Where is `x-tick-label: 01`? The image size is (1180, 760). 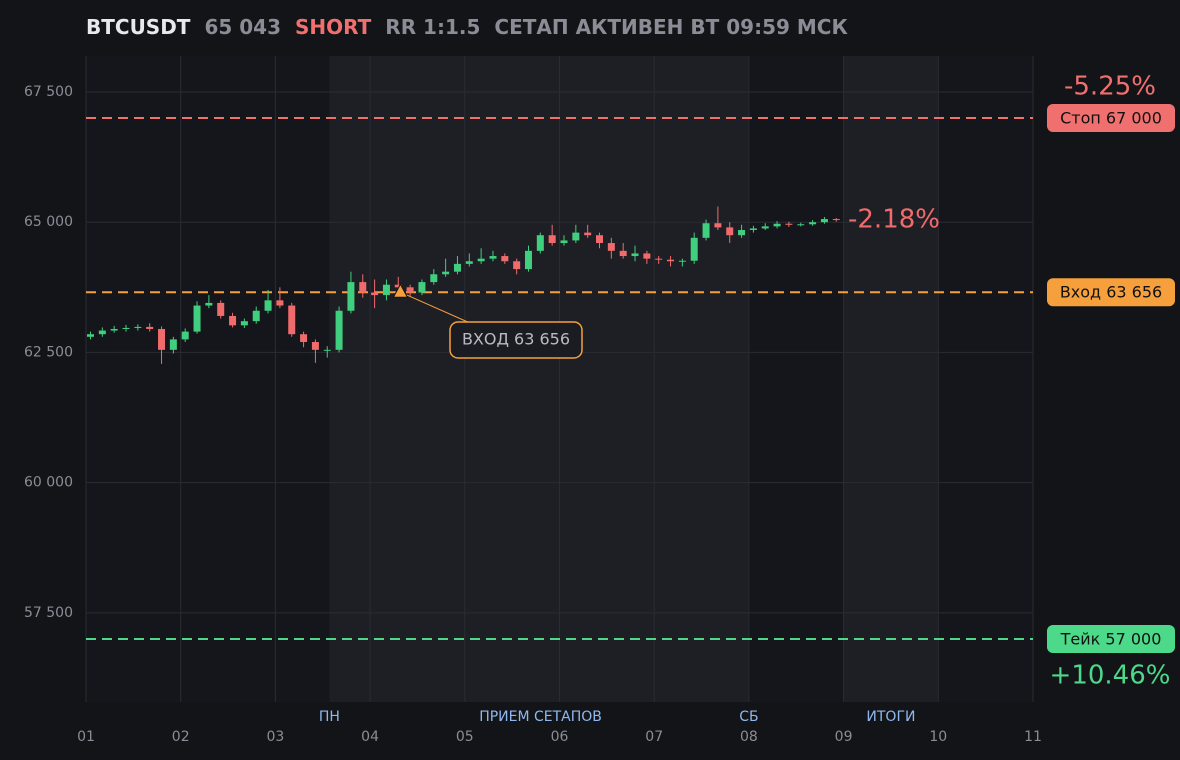 x-tick-label: 01 is located at coordinates (86, 737).